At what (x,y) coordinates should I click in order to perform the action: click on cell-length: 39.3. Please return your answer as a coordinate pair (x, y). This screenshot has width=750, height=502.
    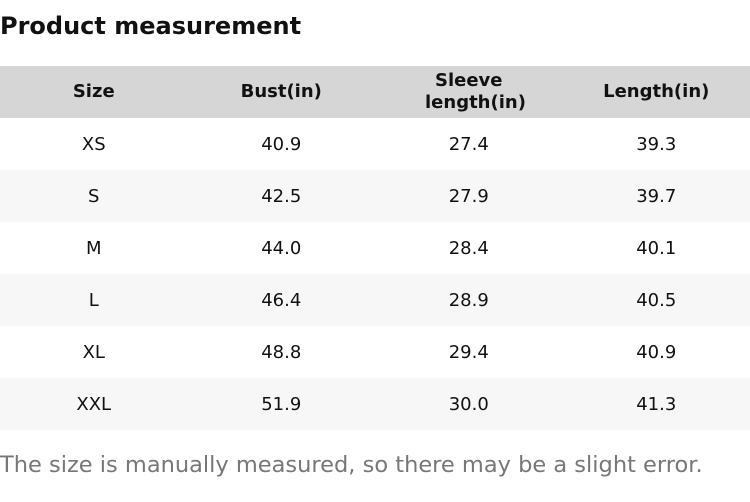
    Looking at the image, I should click on (656, 144).